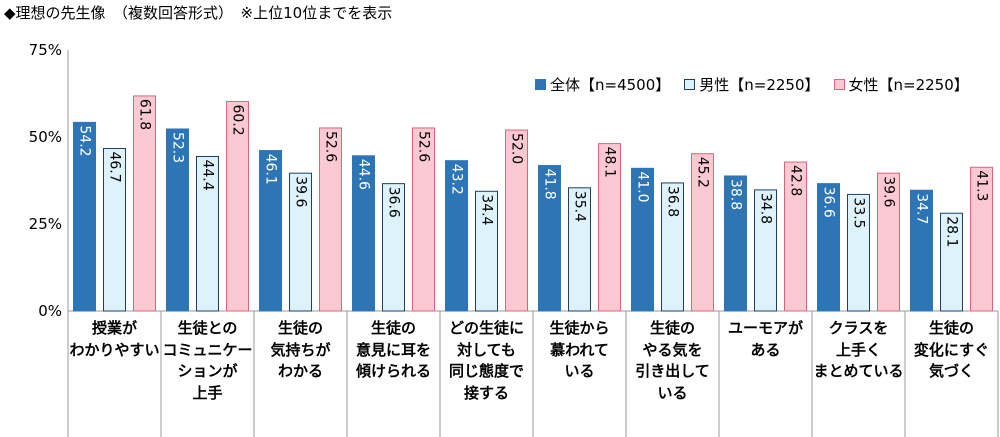  Describe the element at coordinates (486, 328) in the screenshot. I see `category-label-line: どの生徒に` at that location.